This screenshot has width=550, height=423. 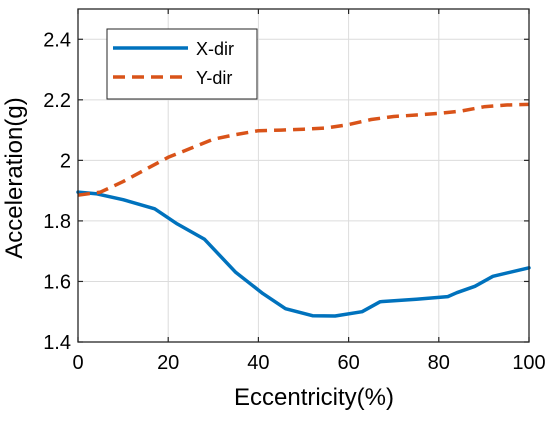 What do you see at coordinates (214, 78) in the screenshot?
I see `legend-label-y-dir: Y-dir` at bounding box center [214, 78].